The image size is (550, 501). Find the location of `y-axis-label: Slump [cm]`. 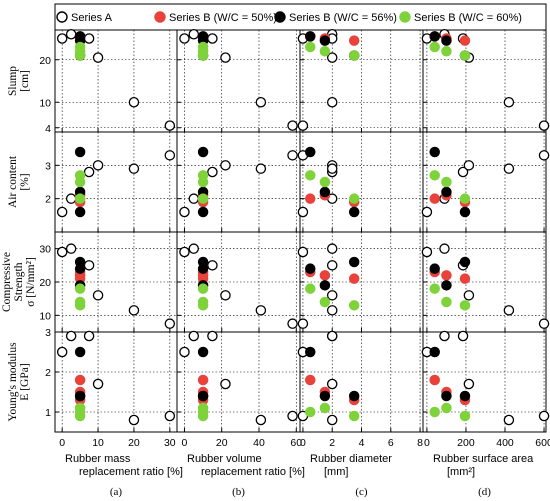

y-axis-label: Slump [cm] is located at coordinates (19, 81).